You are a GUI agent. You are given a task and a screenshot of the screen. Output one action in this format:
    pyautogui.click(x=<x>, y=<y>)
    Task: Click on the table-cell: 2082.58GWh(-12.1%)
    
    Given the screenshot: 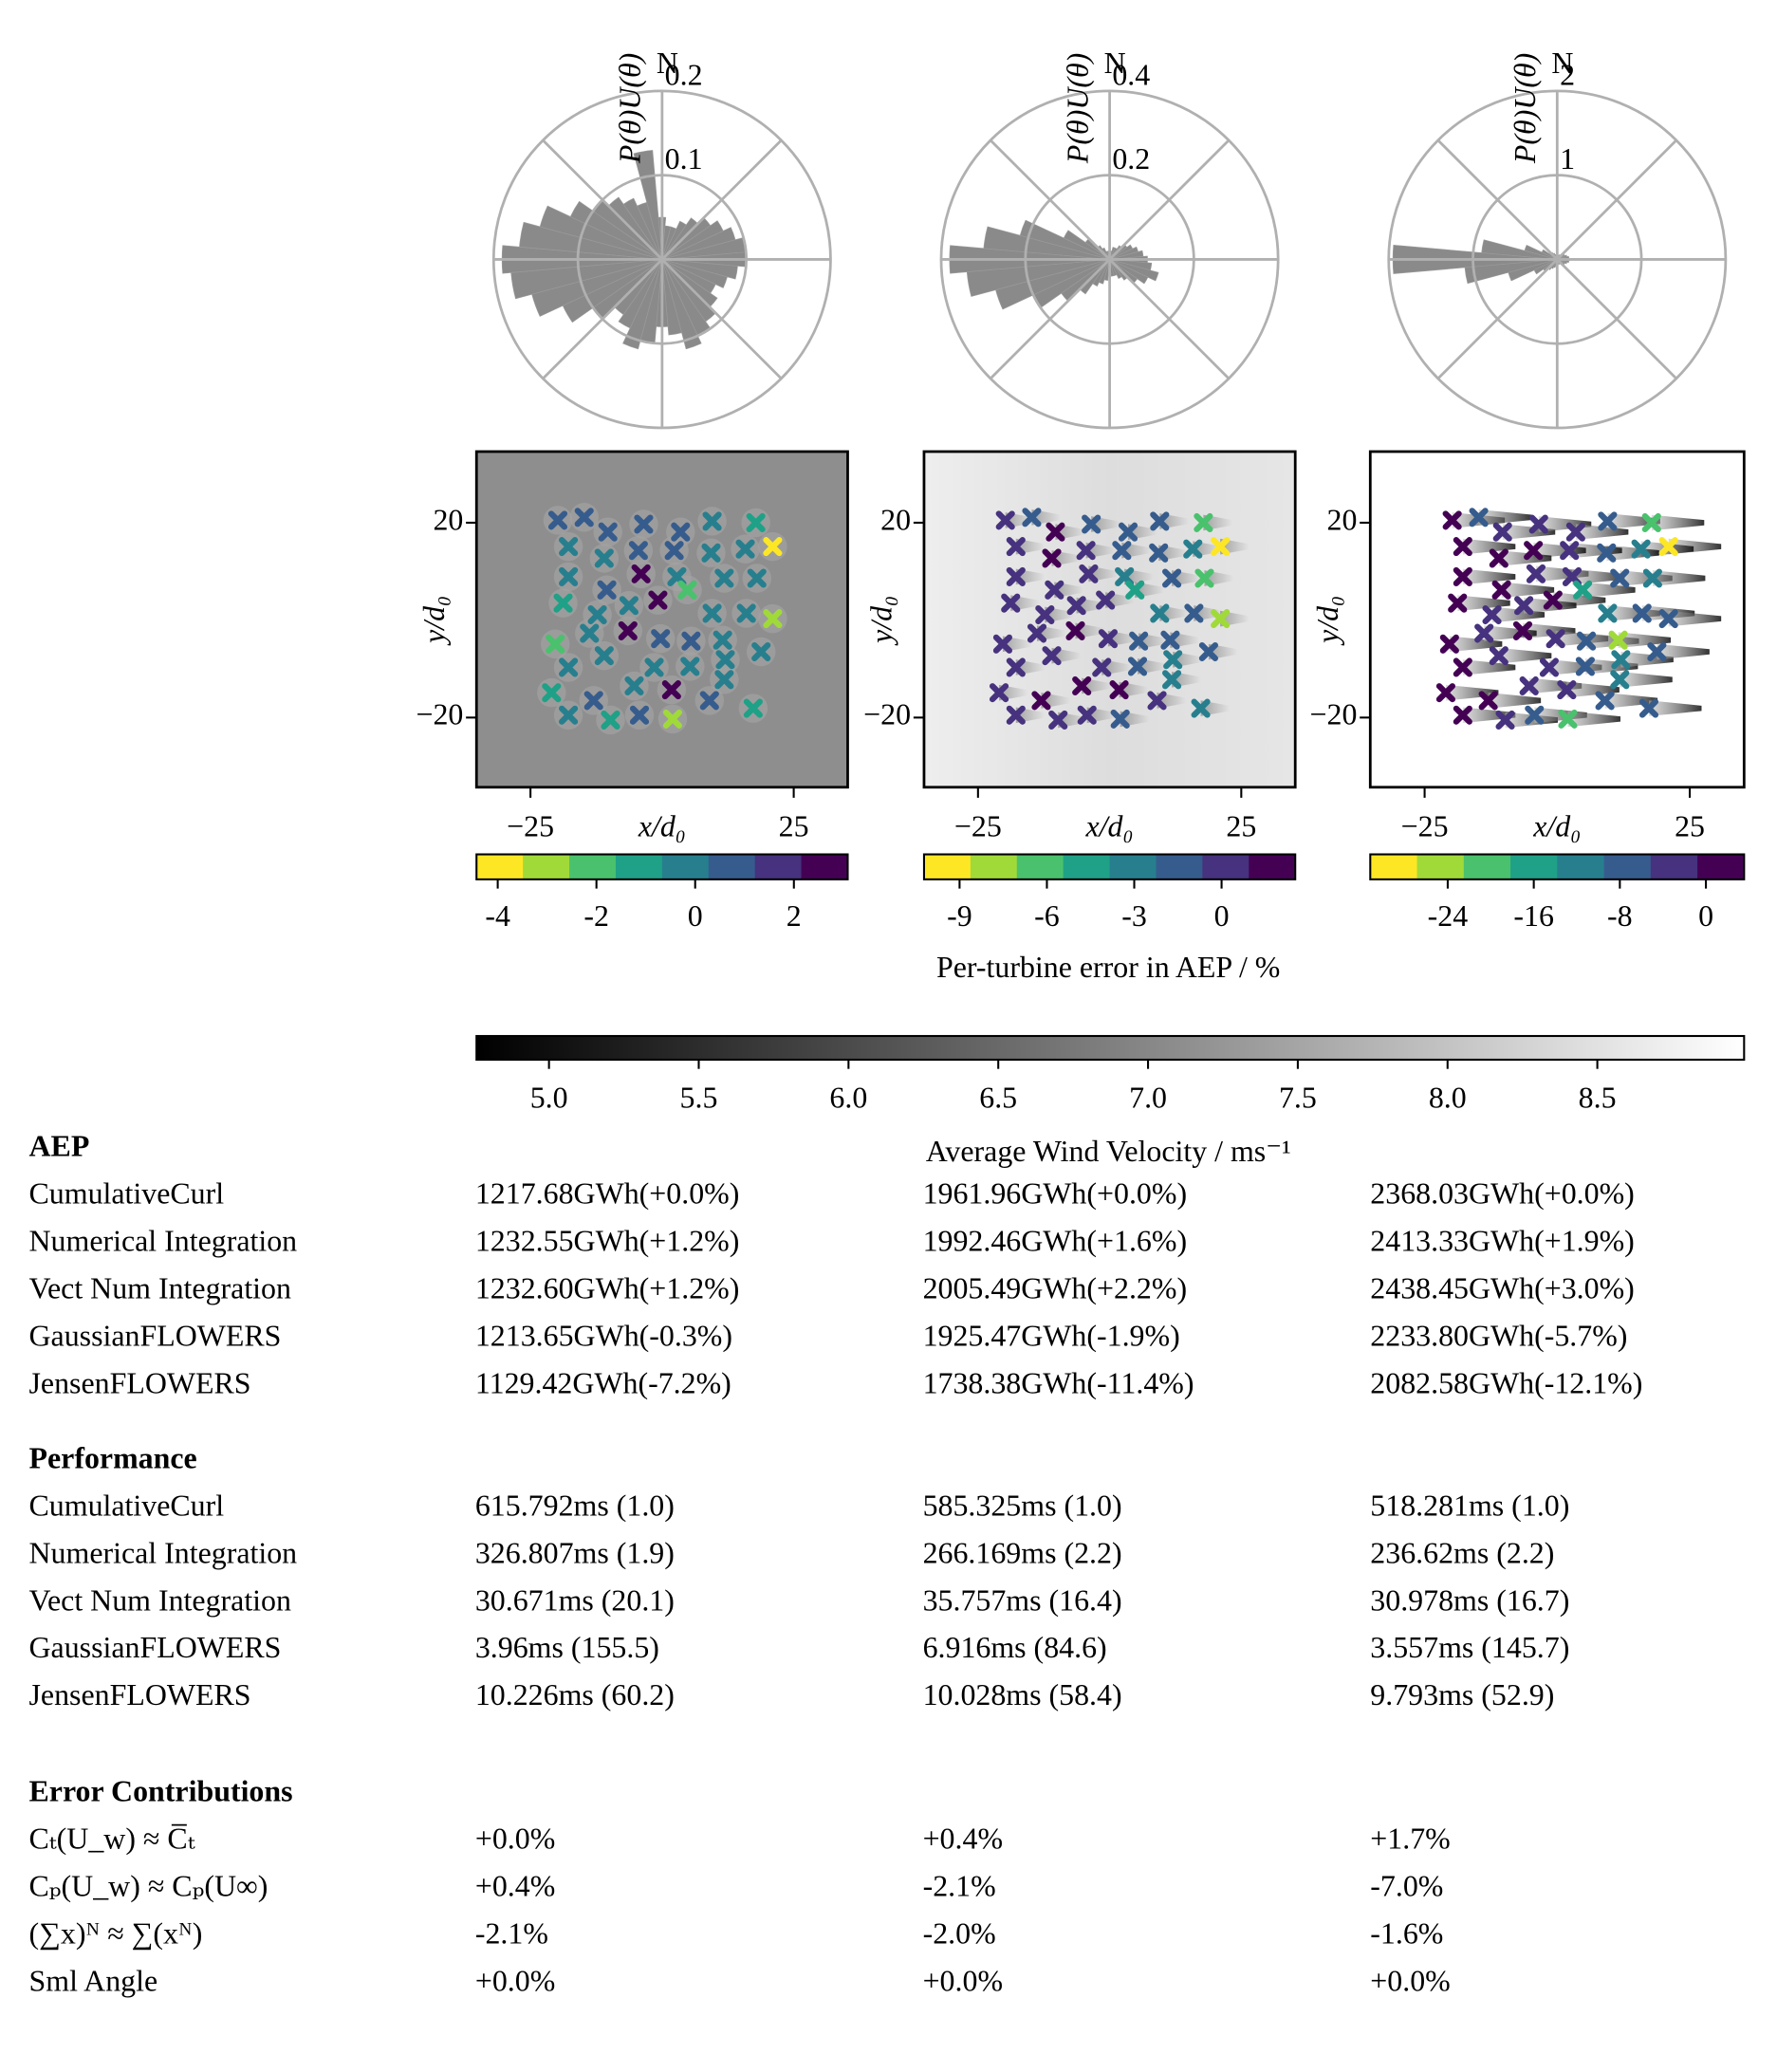 What is the action you would take?
    pyautogui.click(x=1506, y=1382)
    